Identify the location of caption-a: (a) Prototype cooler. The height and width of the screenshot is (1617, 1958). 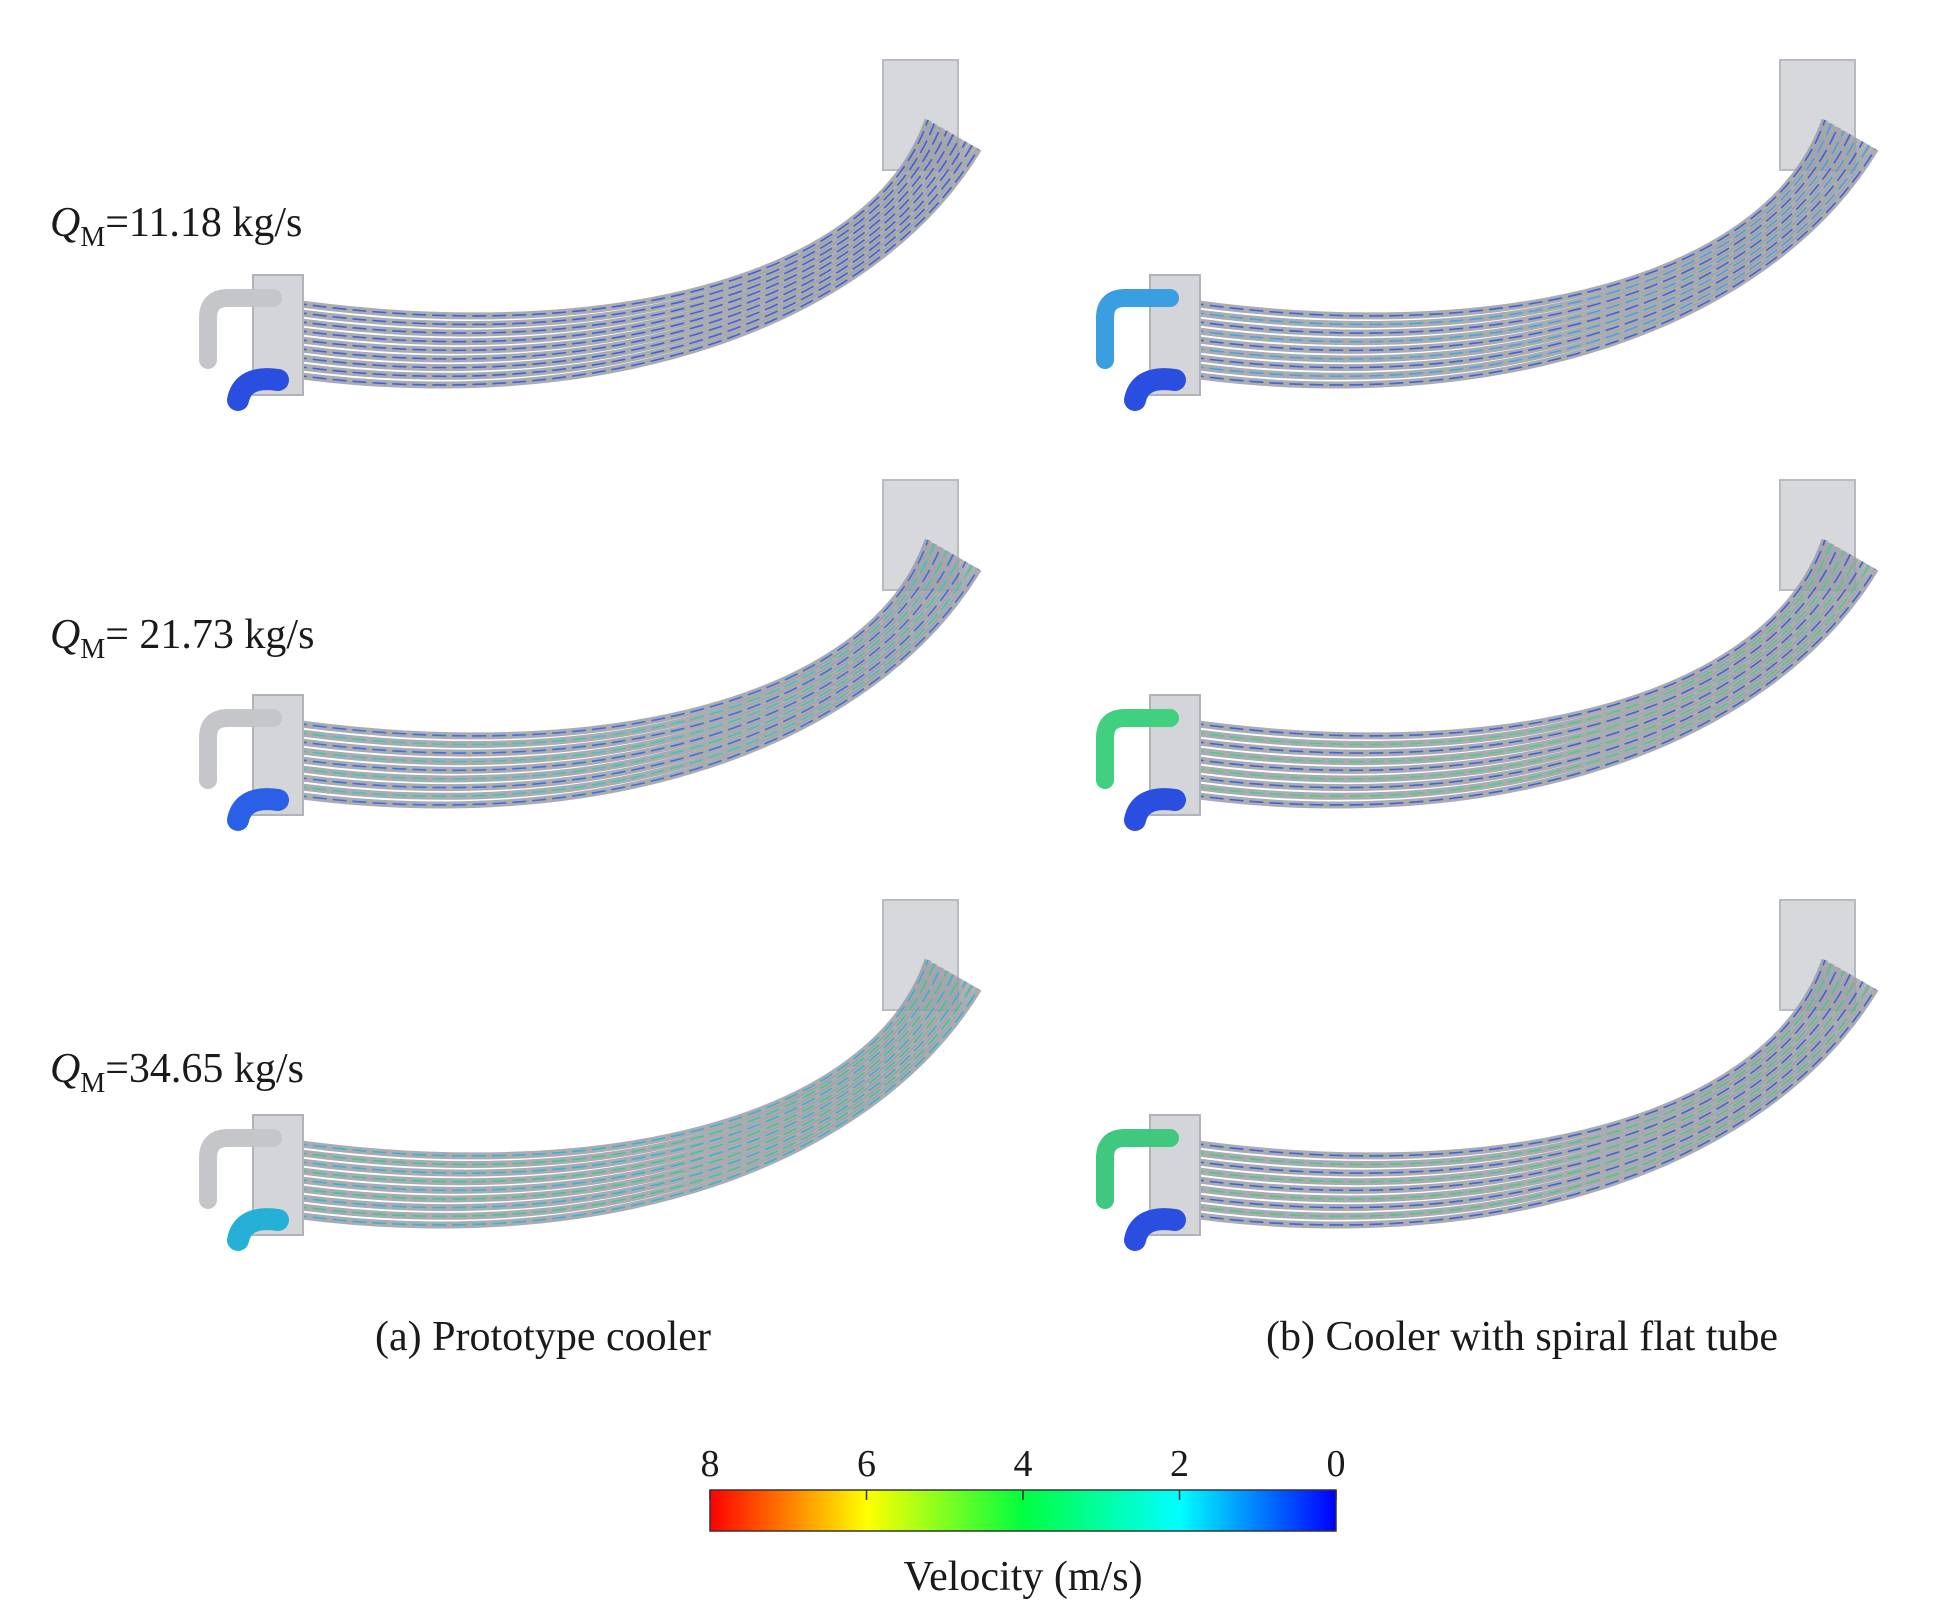
(543, 1337).